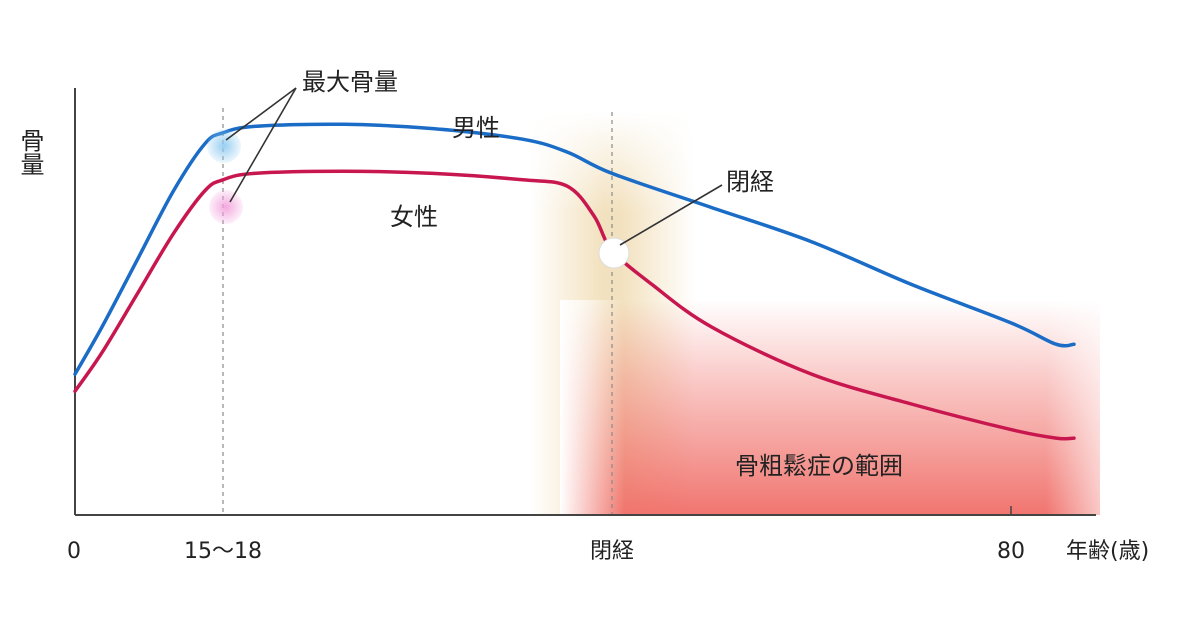  Describe the element at coordinates (261, 114) in the screenshot. I see `peak-leader-line-male` at that location.